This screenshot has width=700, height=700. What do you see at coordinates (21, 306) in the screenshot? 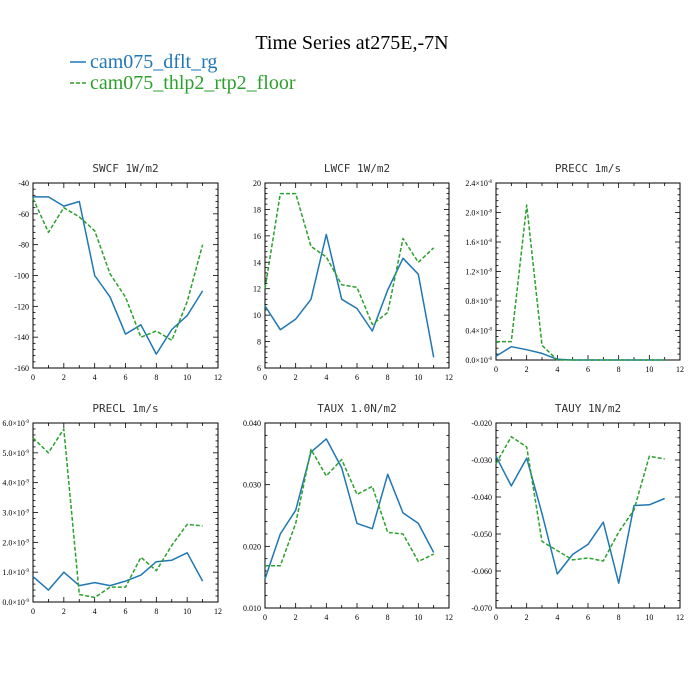
I see `y-tick-label: -120` at bounding box center [21, 306].